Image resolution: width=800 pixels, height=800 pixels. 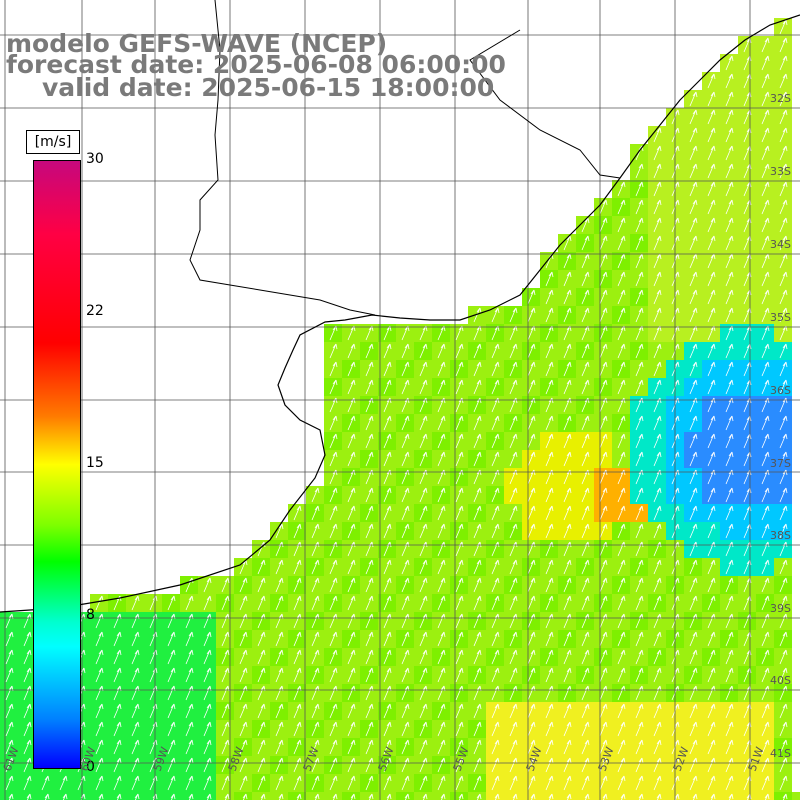 I want to click on country-border, so click(x=282, y=158).